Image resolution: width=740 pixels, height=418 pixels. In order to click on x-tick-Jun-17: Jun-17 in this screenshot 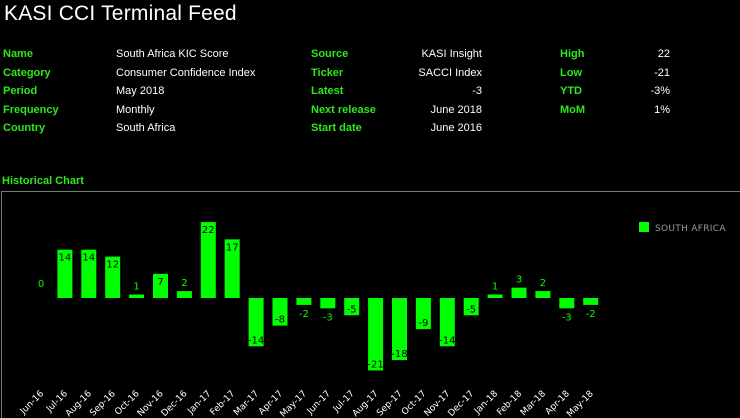, I will do `click(319, 403)`.